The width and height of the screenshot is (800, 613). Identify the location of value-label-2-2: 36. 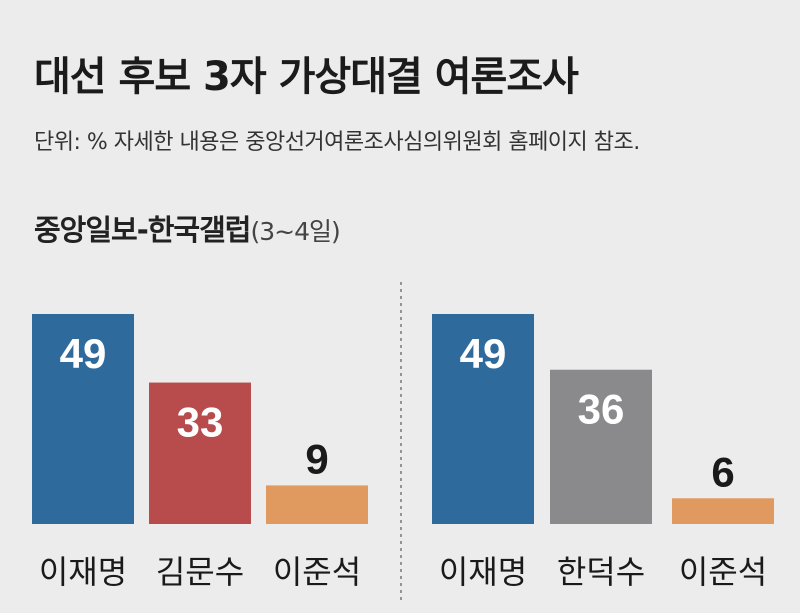
(601, 409).